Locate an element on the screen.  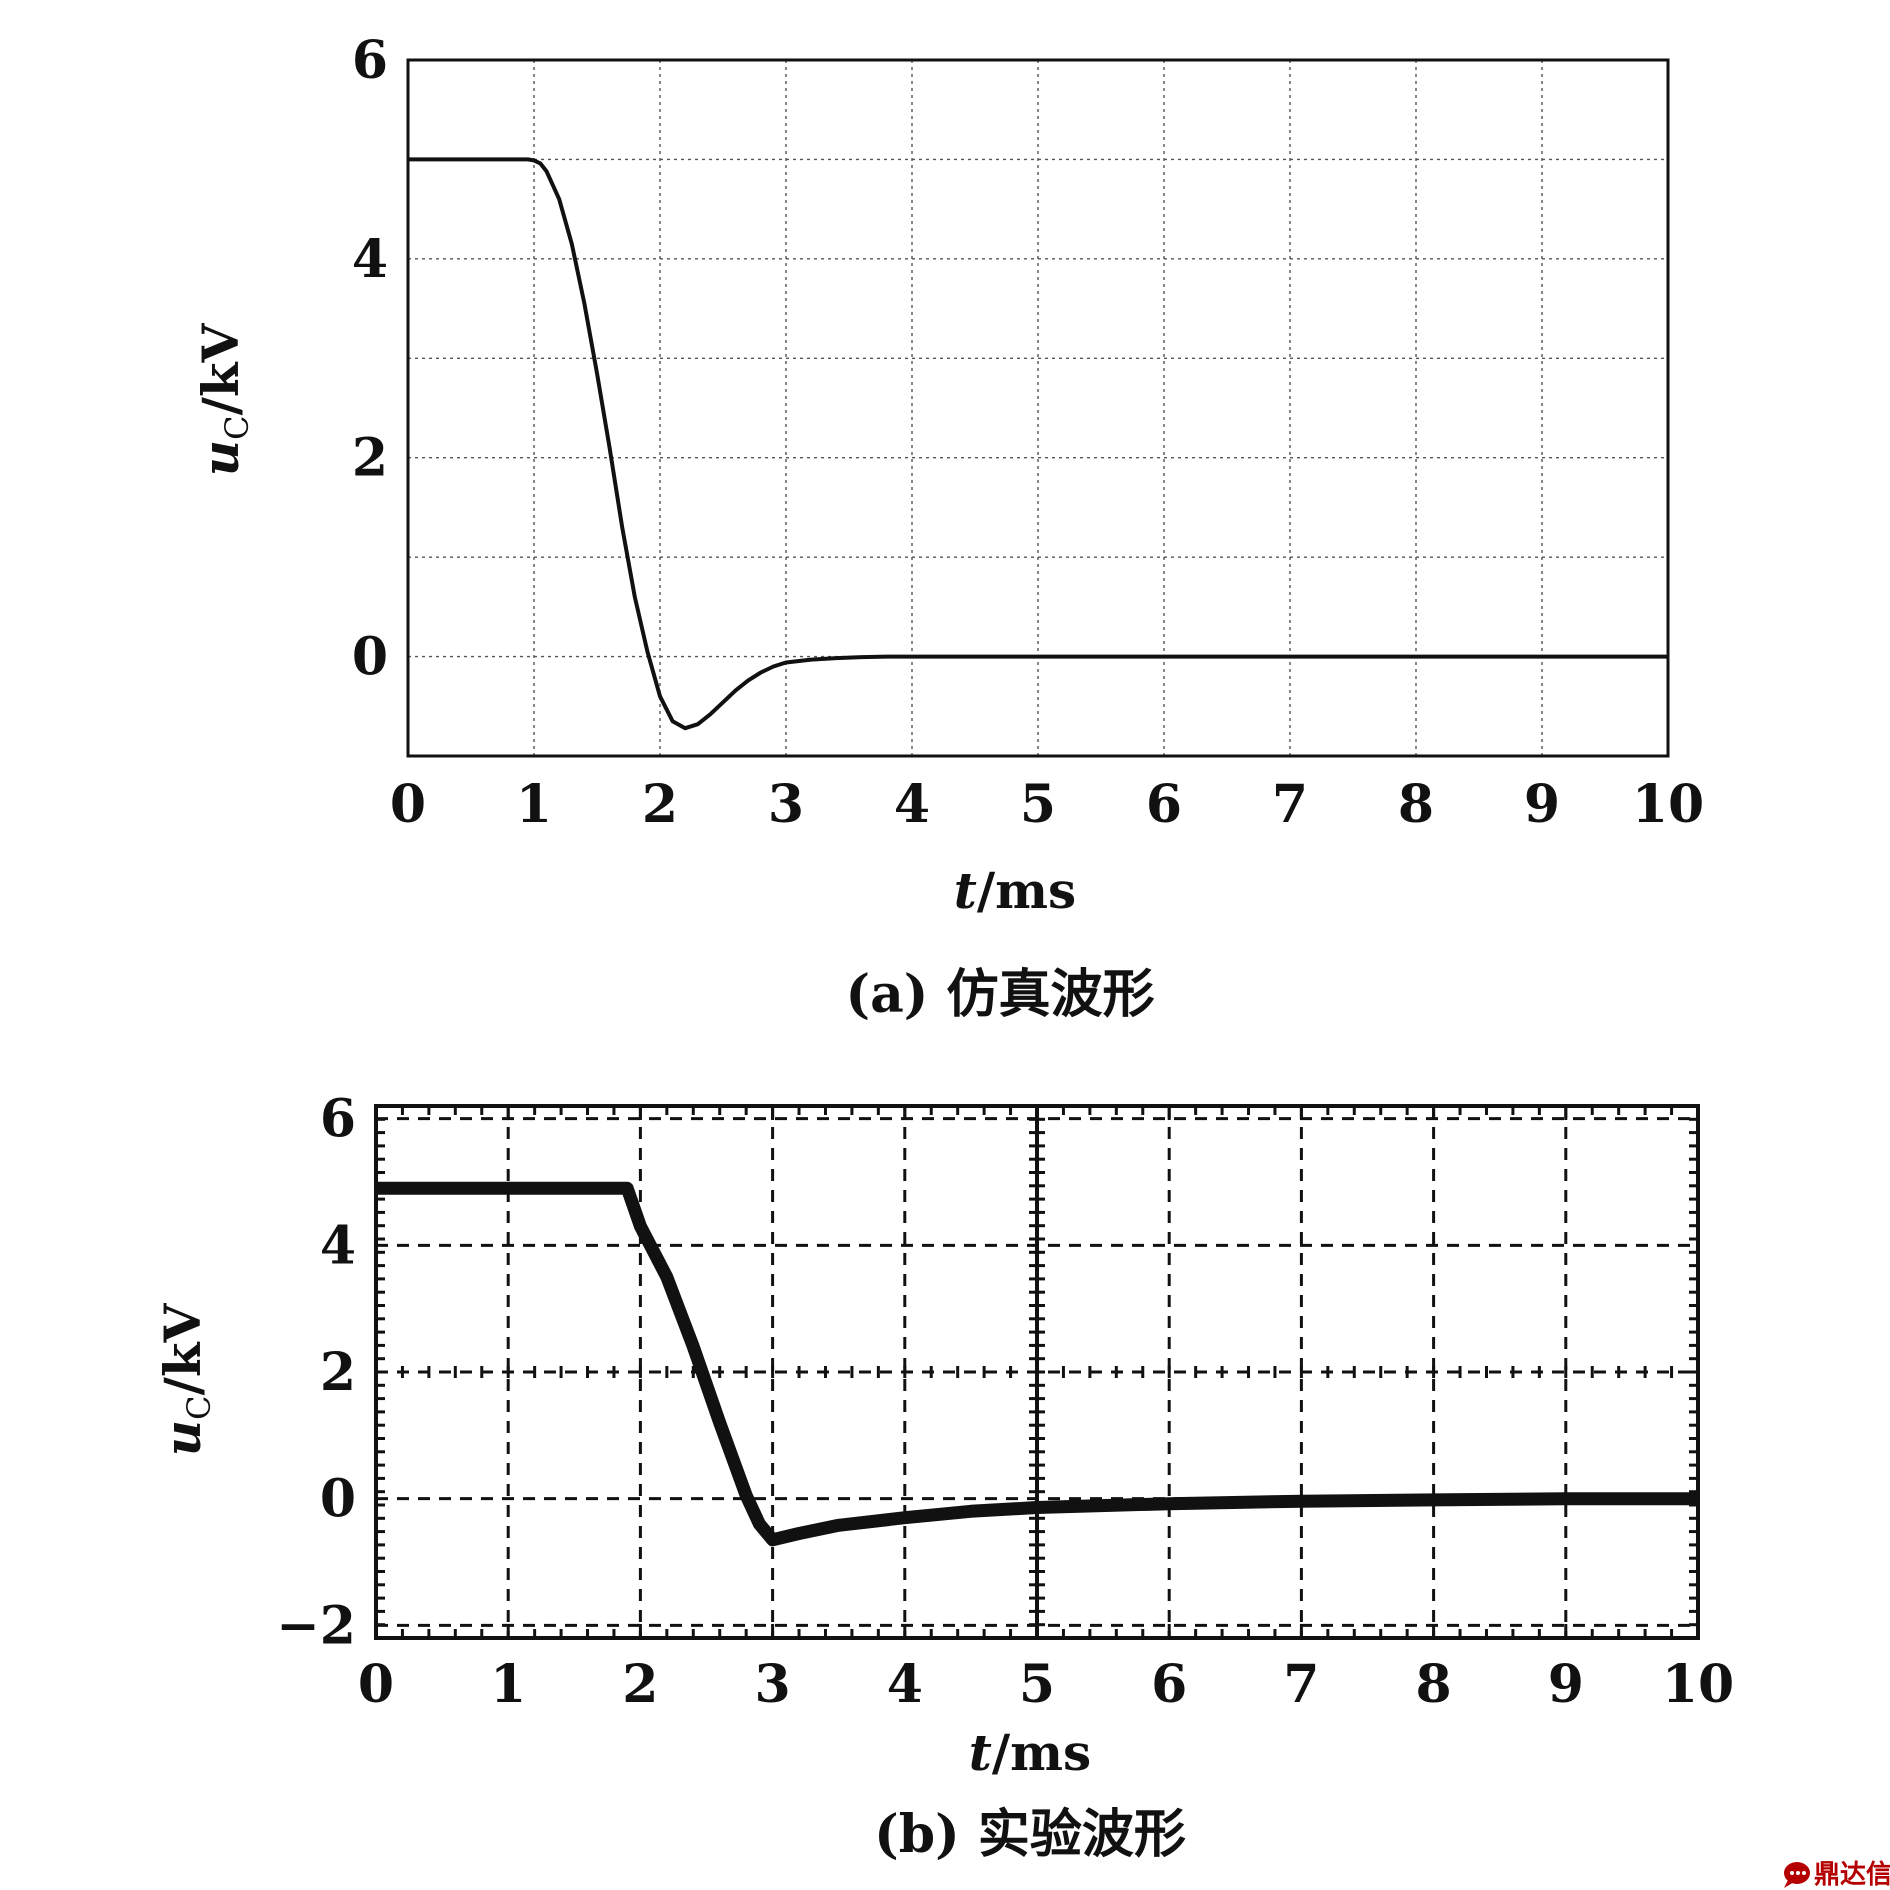
chart-b-ylabel-var: u is located at coordinates (182, 1438).